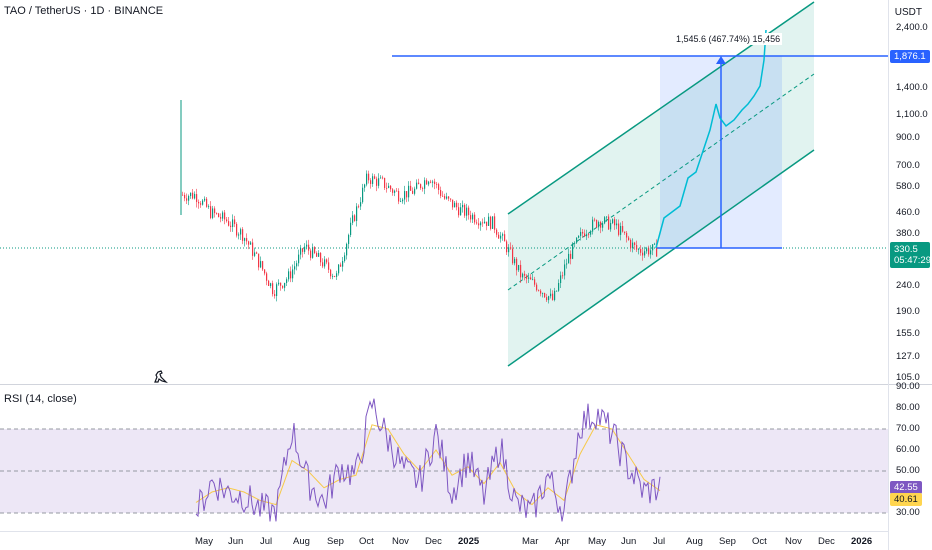 The height and width of the screenshot is (550, 932). Describe the element at coordinates (912, 88) in the screenshot. I see `price-tick-label: 1,400.0` at that location.